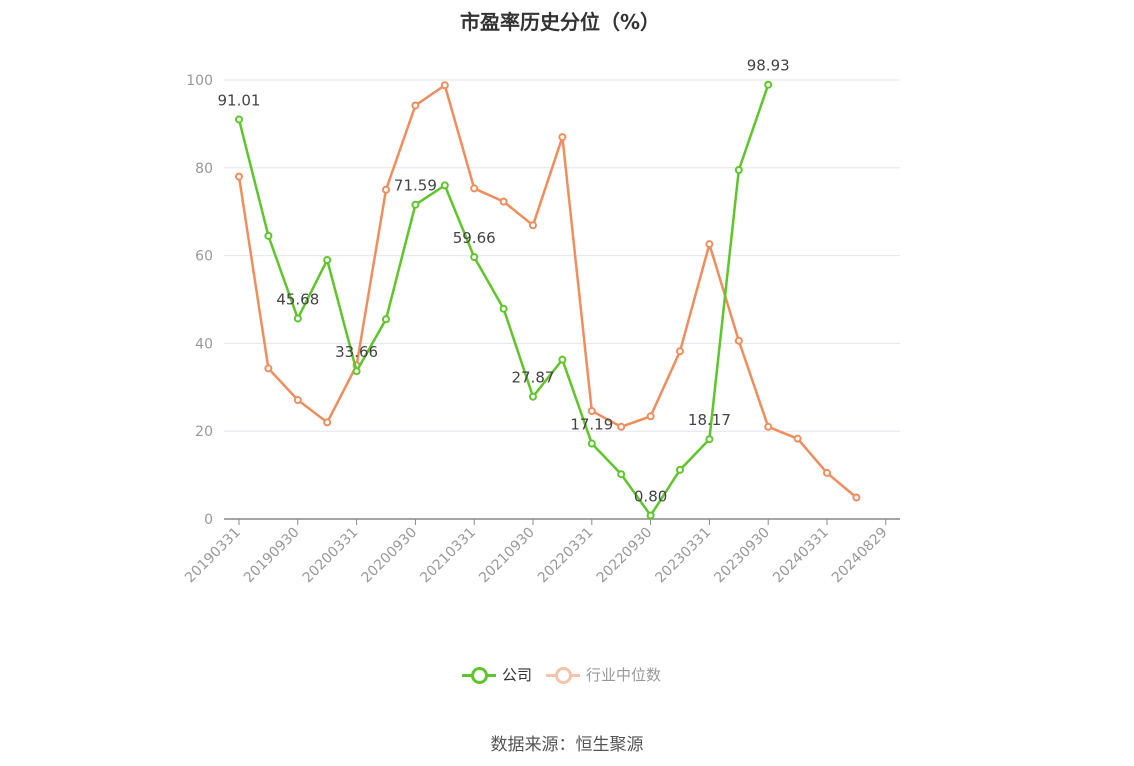 The height and width of the screenshot is (766, 1134). What do you see at coordinates (507, 556) in the screenshot?
I see `x-tick-label: 20210930` at bounding box center [507, 556].